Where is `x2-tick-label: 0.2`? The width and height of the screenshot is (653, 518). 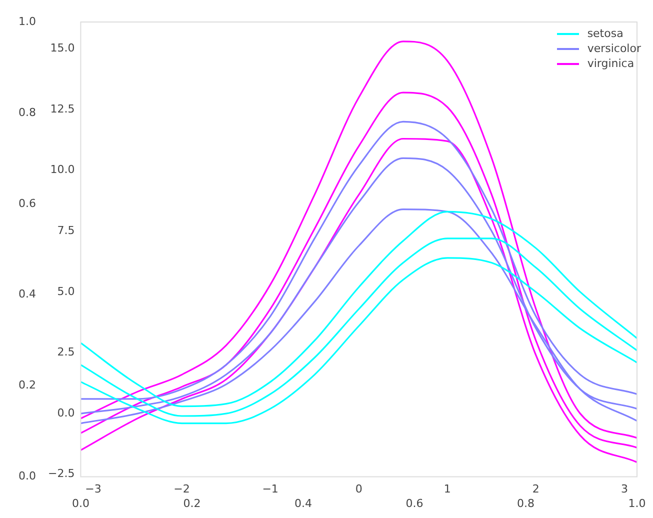
x2-tick-label: 0.2 is located at coordinates (192, 503).